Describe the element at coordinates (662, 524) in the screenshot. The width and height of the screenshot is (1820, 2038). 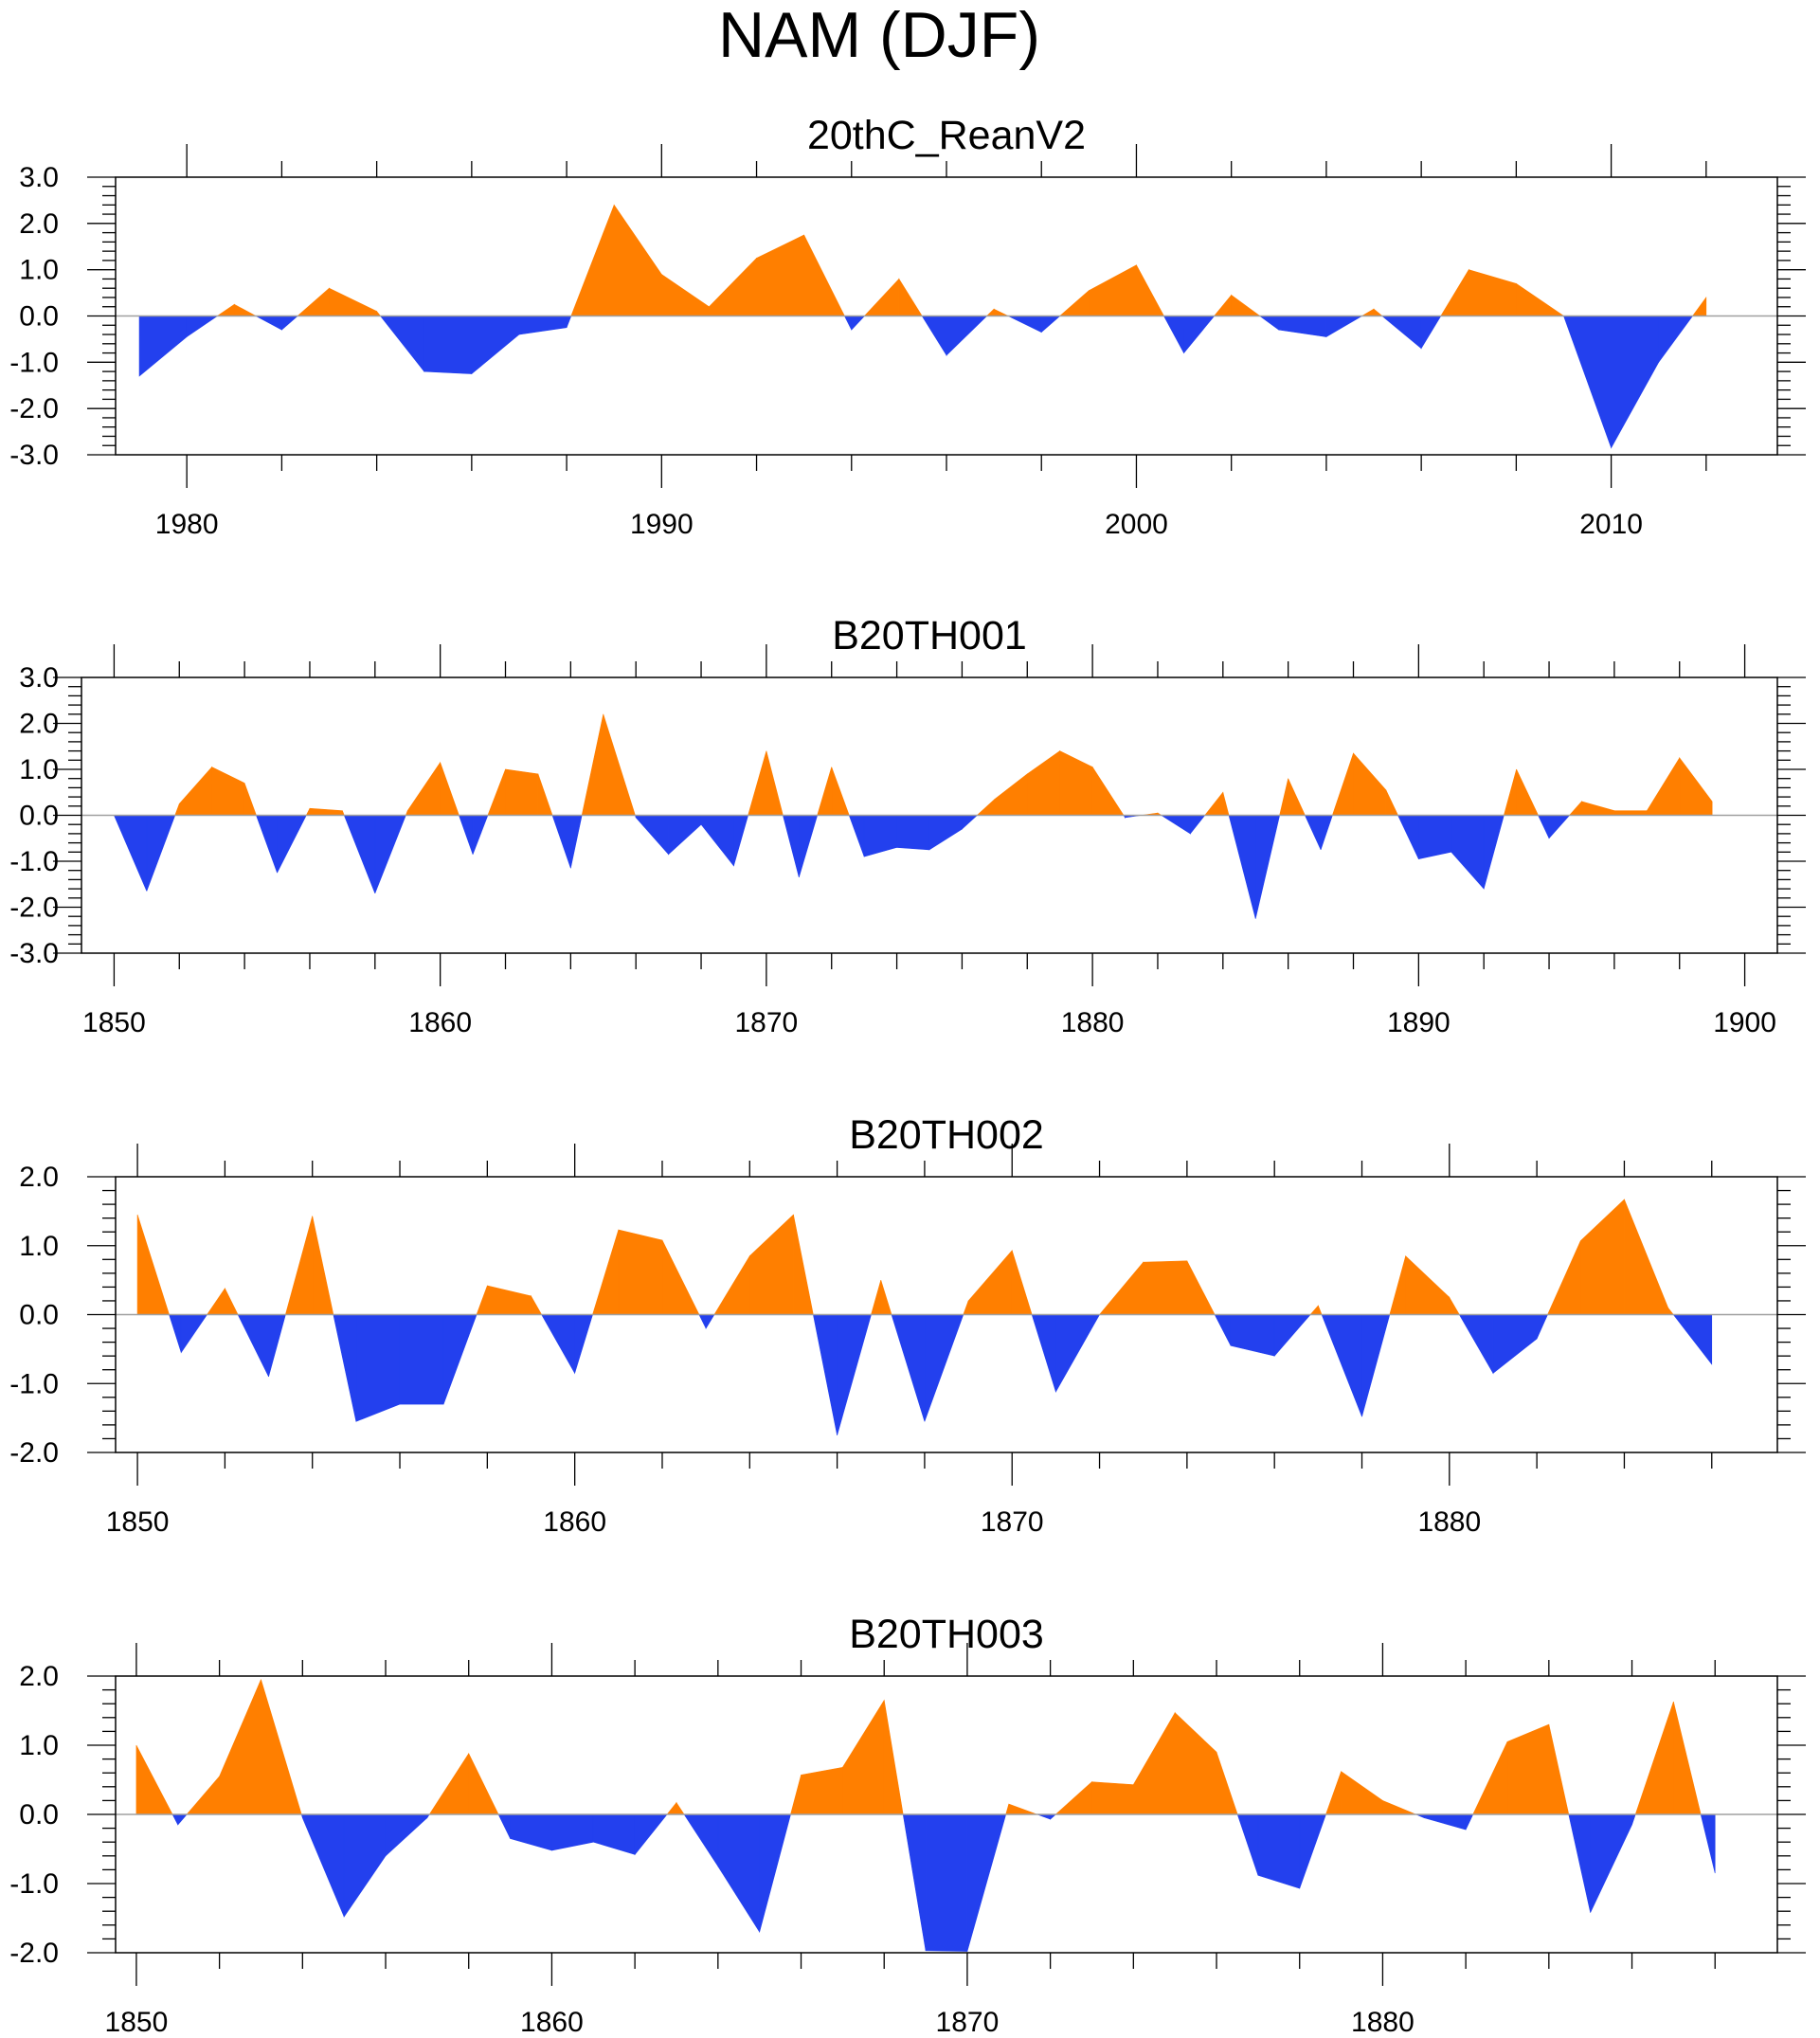
I see `x-tick-label: 1990` at that location.